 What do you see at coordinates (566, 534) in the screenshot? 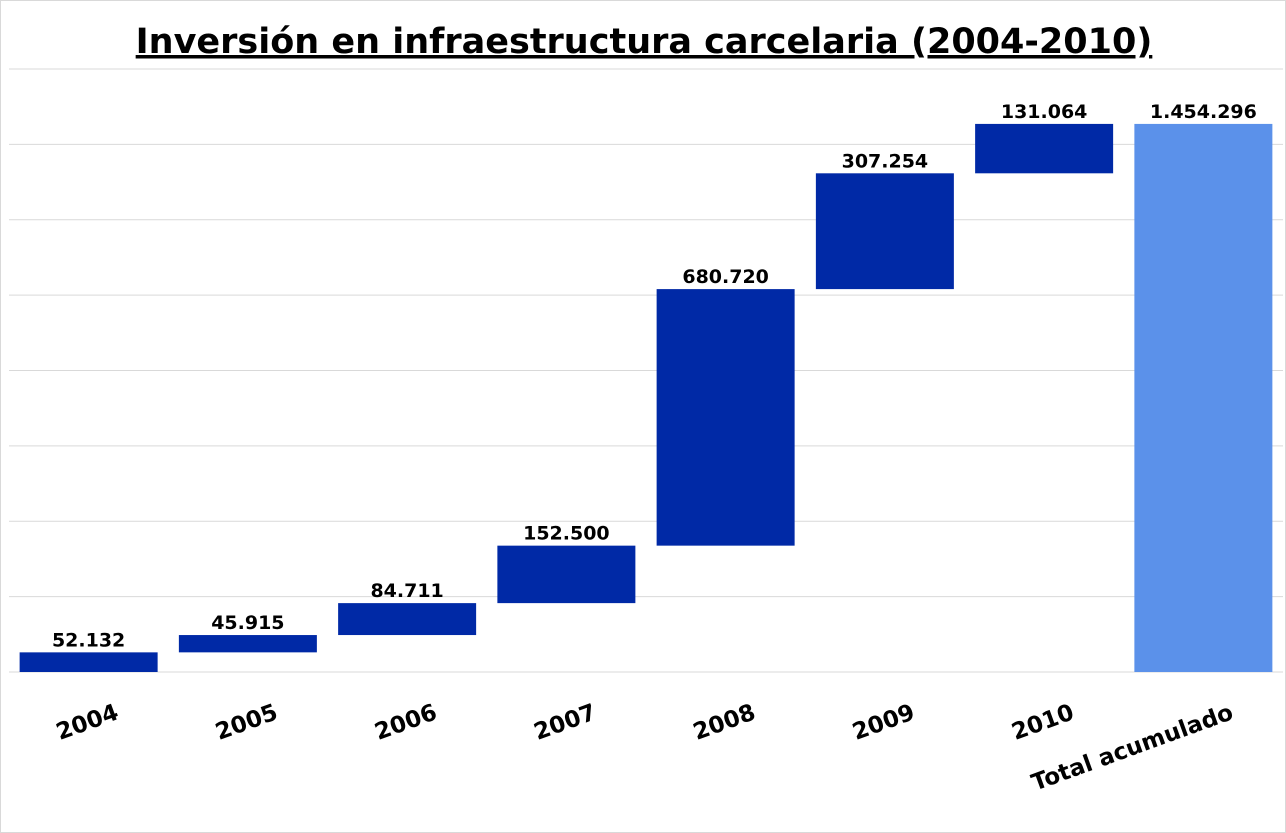
I see `data-label: 152.500` at bounding box center [566, 534].